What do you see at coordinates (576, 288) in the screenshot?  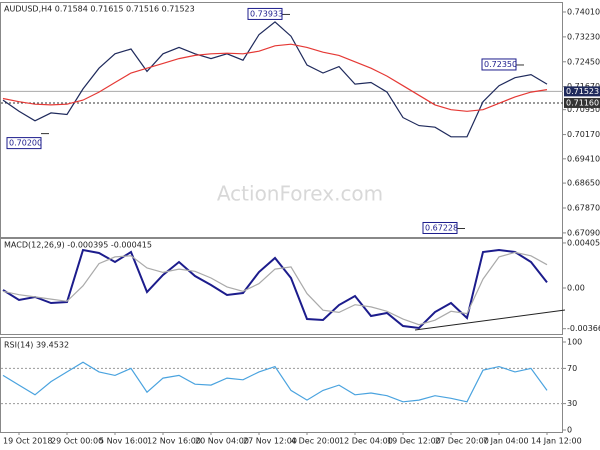 I see `y-tick-label: 0.00` at bounding box center [576, 288].